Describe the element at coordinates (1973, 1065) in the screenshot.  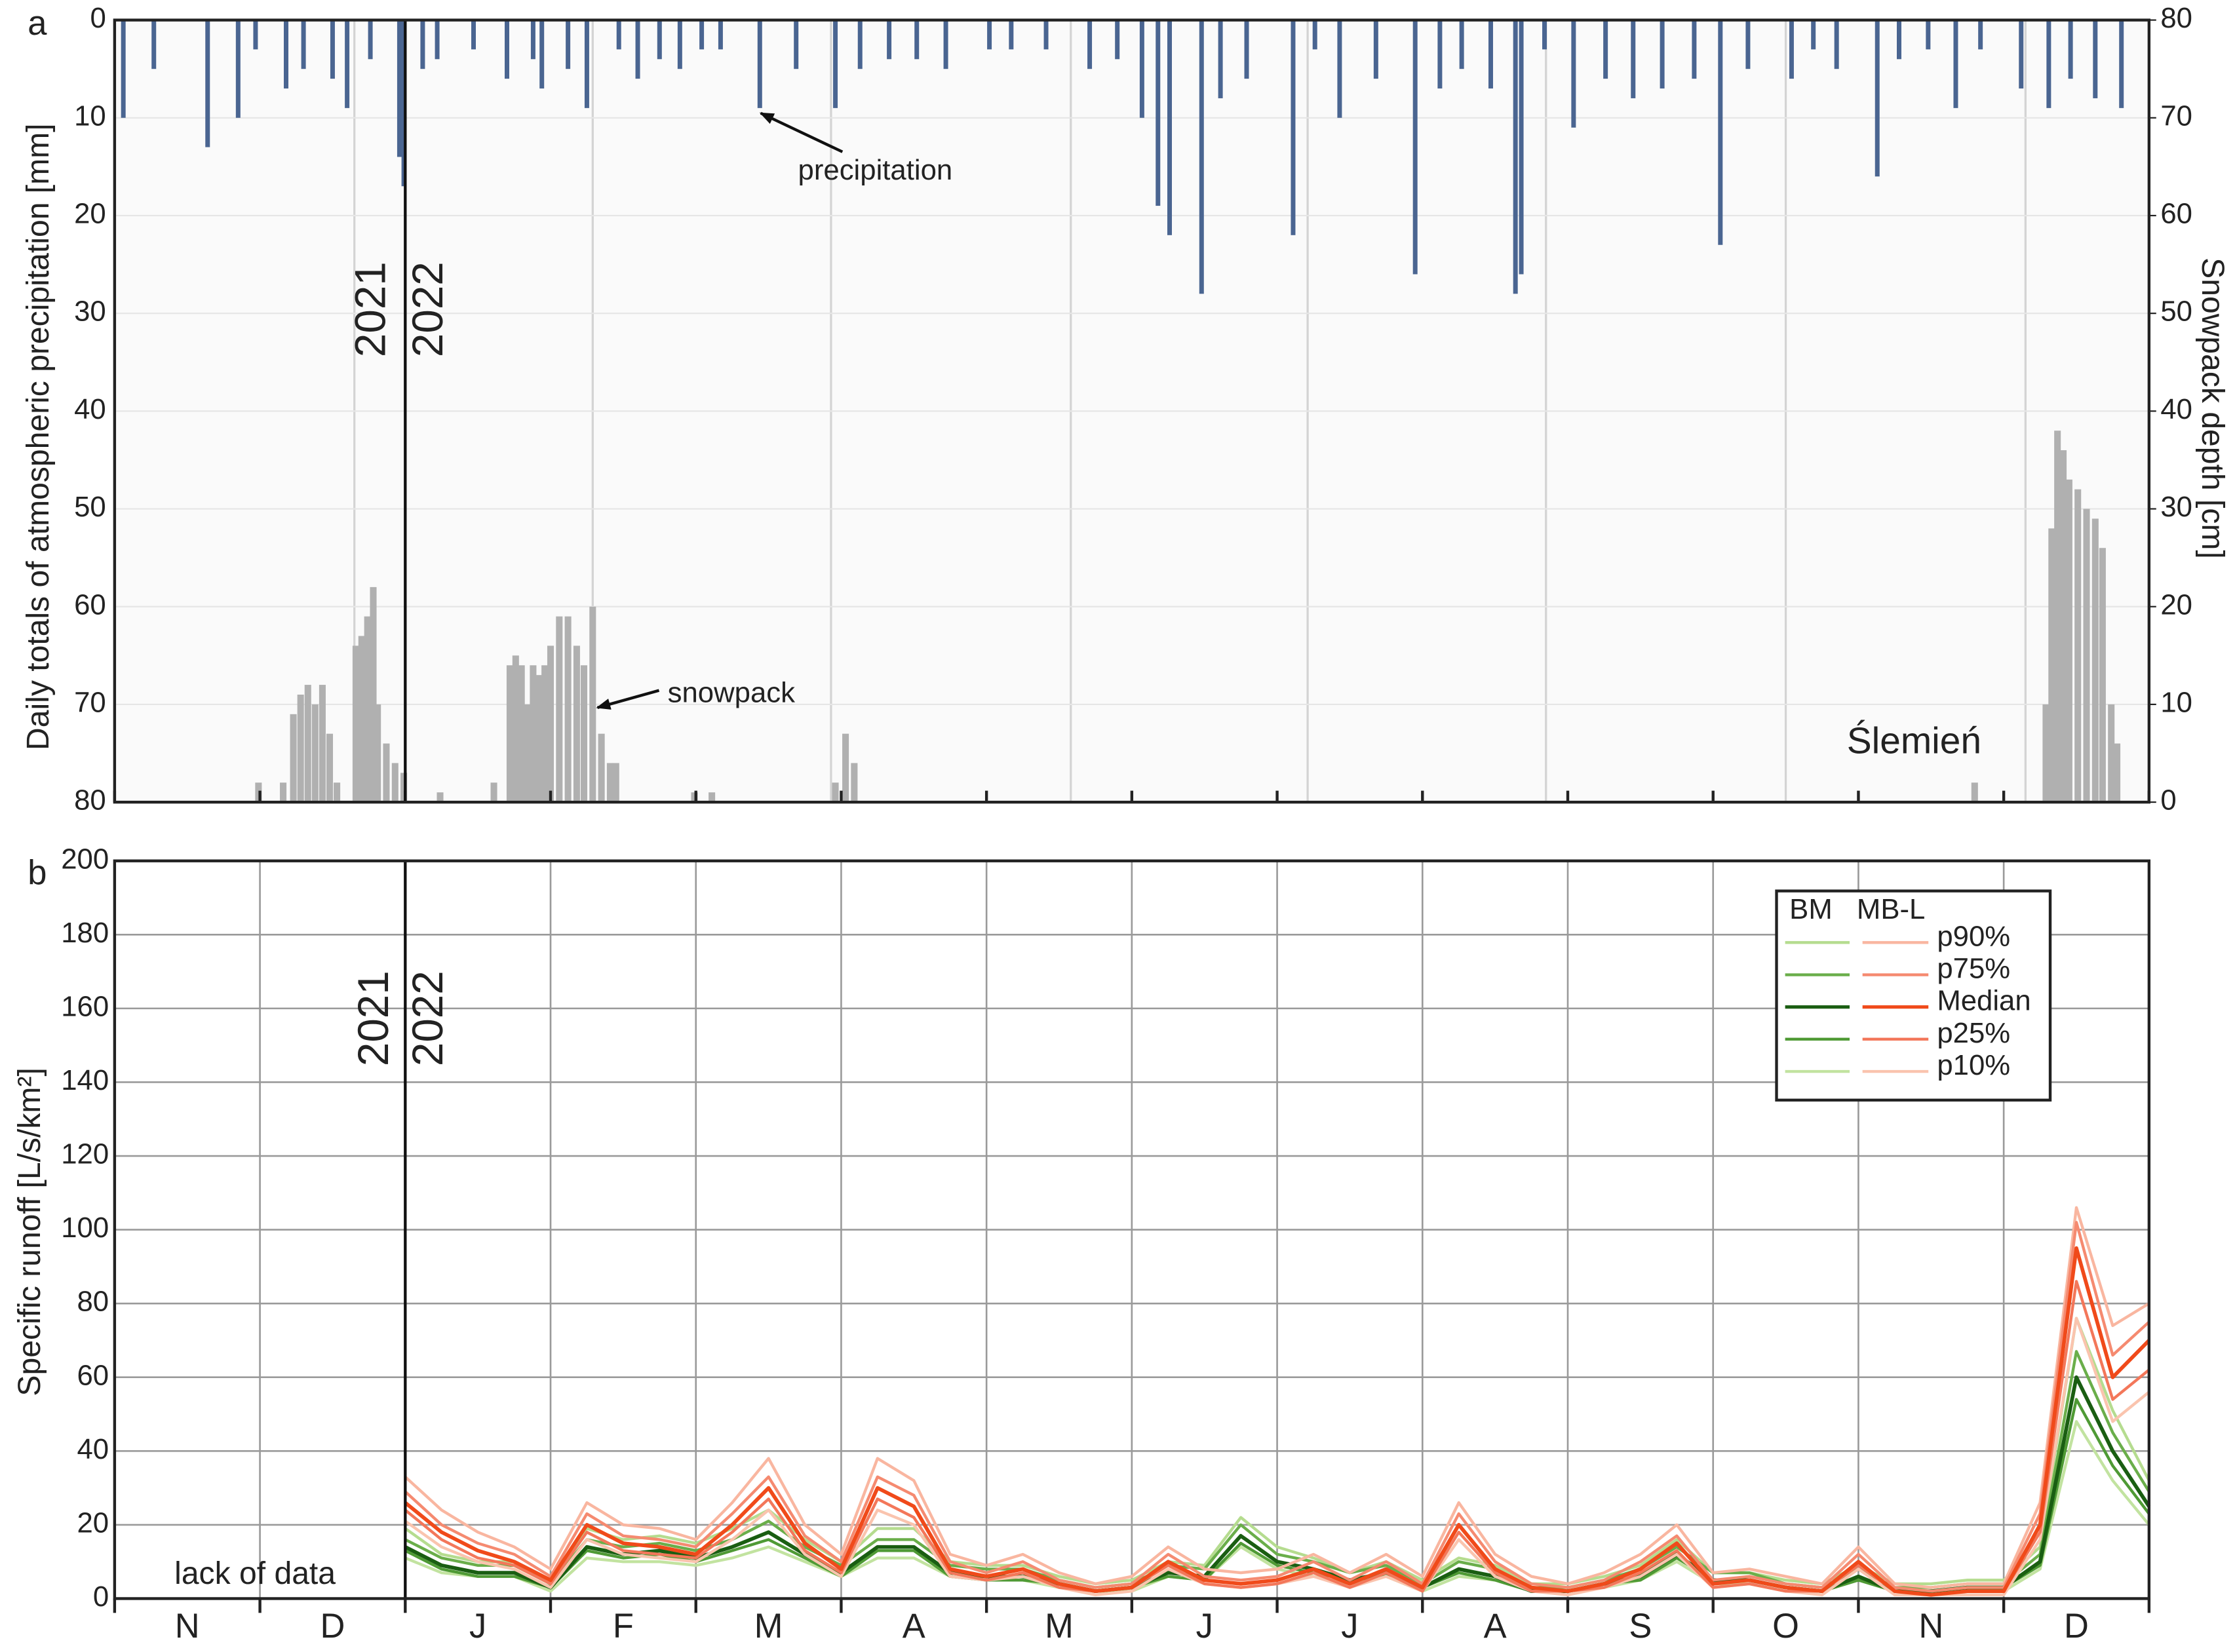
I see `legend-label: p10%` at that location.